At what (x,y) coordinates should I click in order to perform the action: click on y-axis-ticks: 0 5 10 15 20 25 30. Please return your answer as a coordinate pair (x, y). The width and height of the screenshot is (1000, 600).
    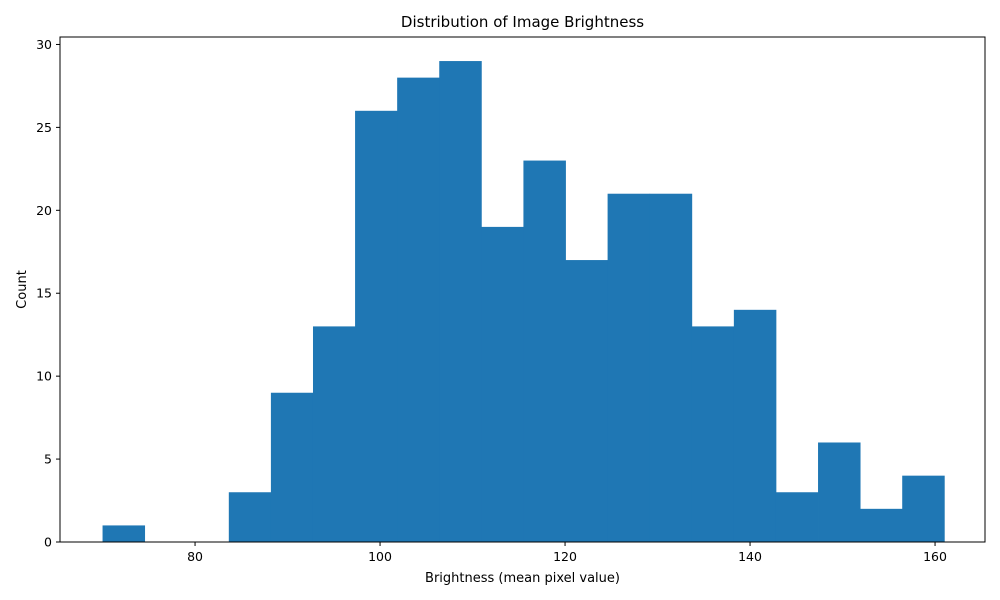
    Looking at the image, I should click on (48, 293).